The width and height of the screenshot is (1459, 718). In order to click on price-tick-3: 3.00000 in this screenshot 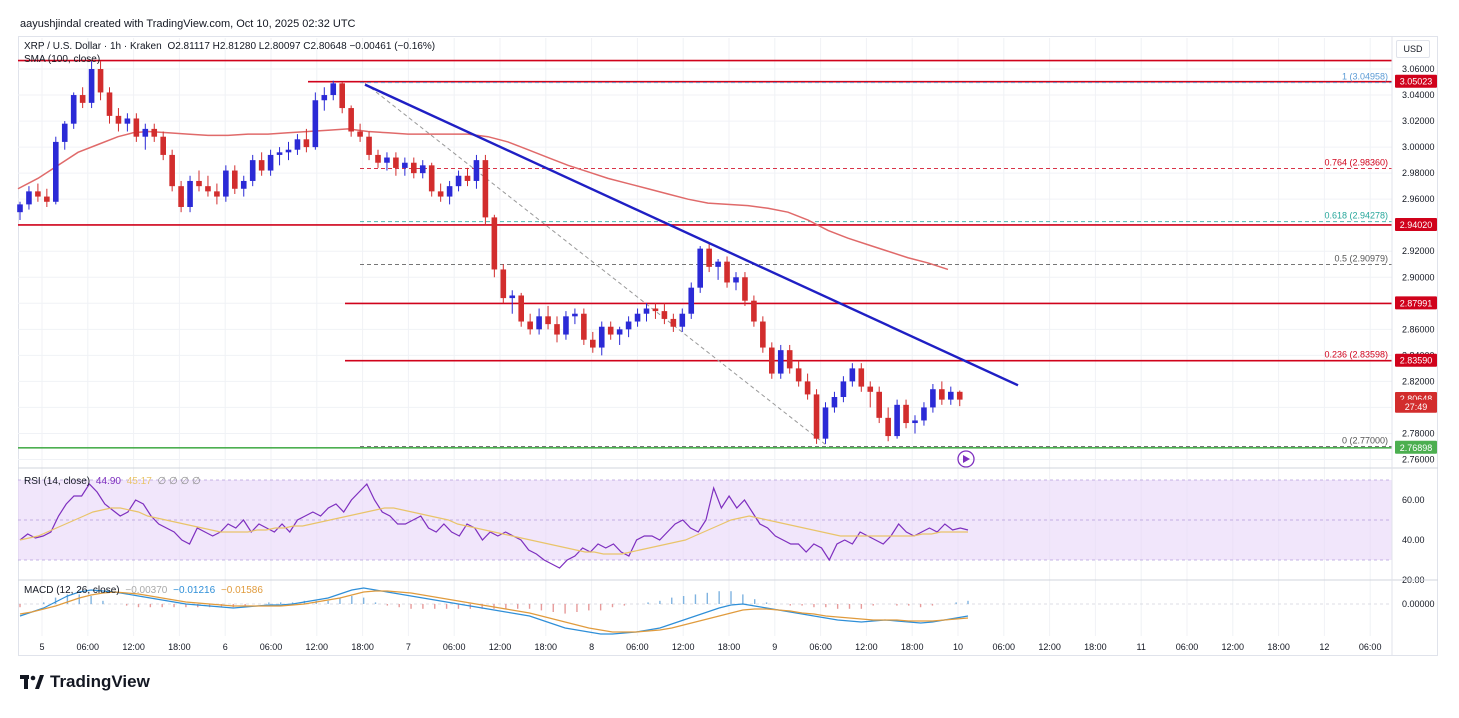, I will do `click(1418, 147)`.